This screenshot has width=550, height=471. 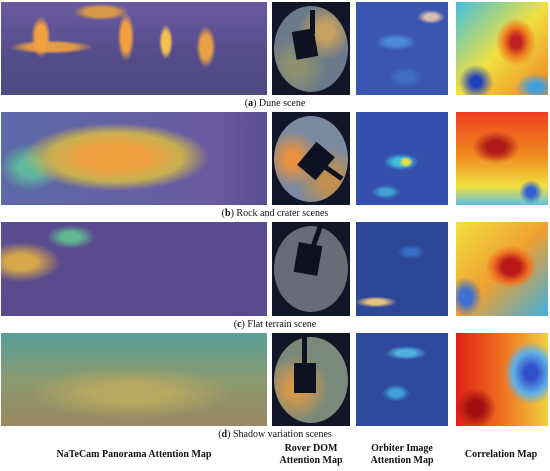 I want to click on caption: (b) Rock and crater scenes, so click(x=275, y=213).